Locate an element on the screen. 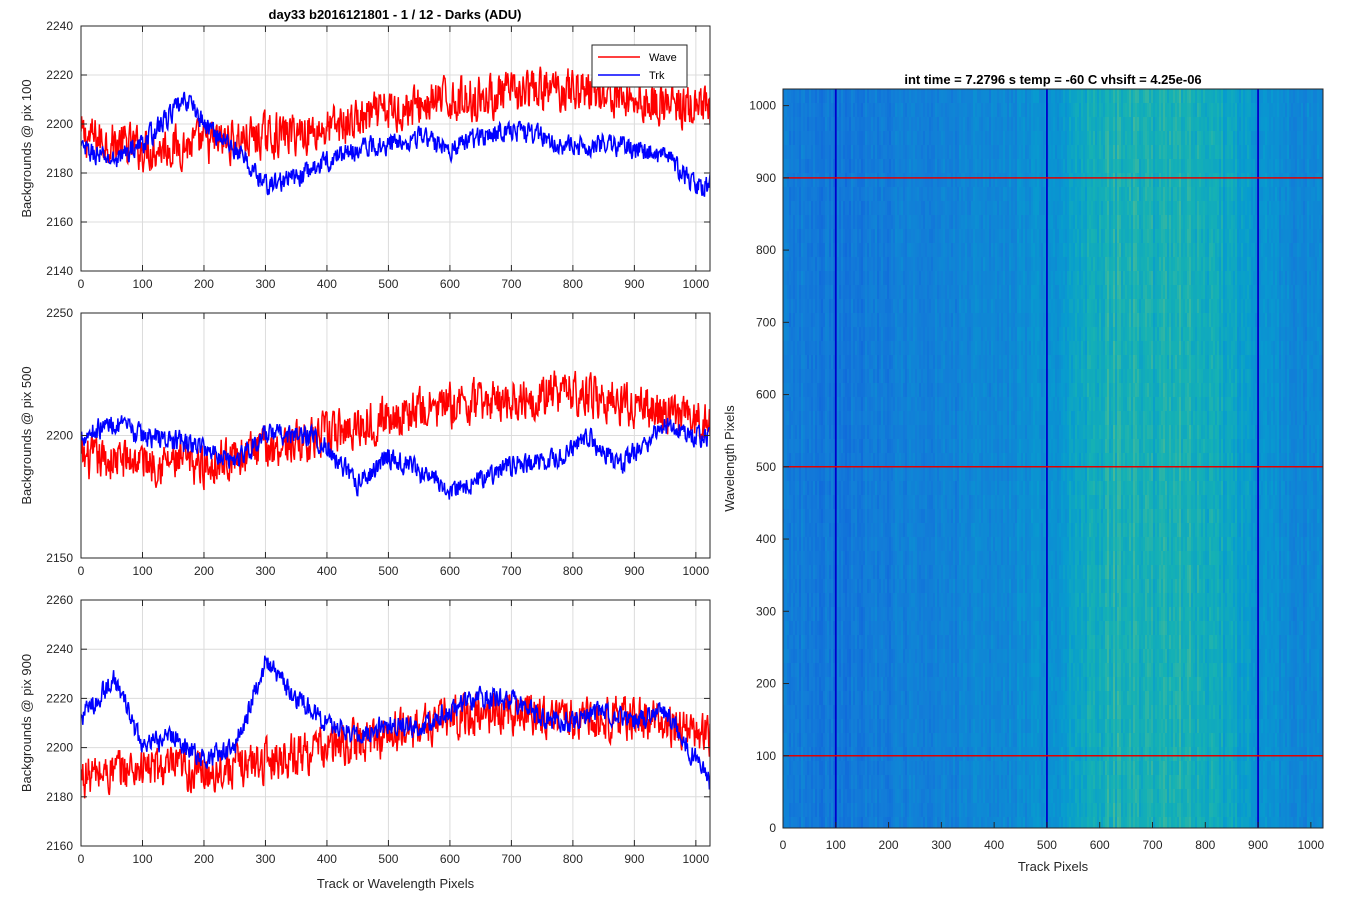 Image resolution: width=1350 pixels, height=900 pixels. x-axis-label: Track Pixels is located at coordinates (1053, 866).